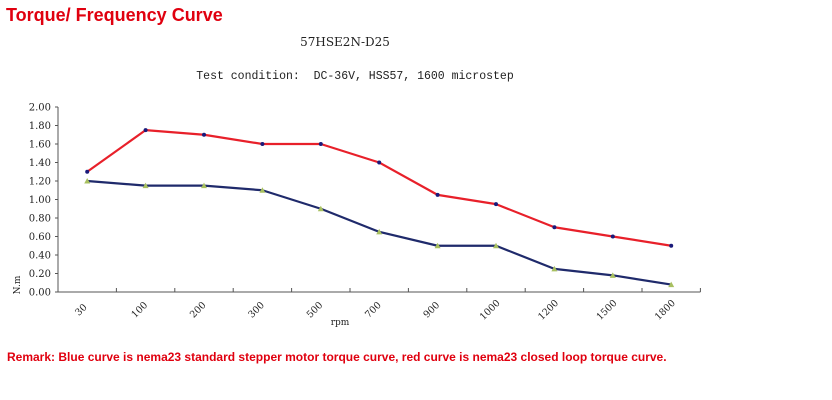 The image size is (832, 400). What do you see at coordinates (548, 310) in the screenshot?
I see `x-tick-label: 1200` at bounding box center [548, 310].